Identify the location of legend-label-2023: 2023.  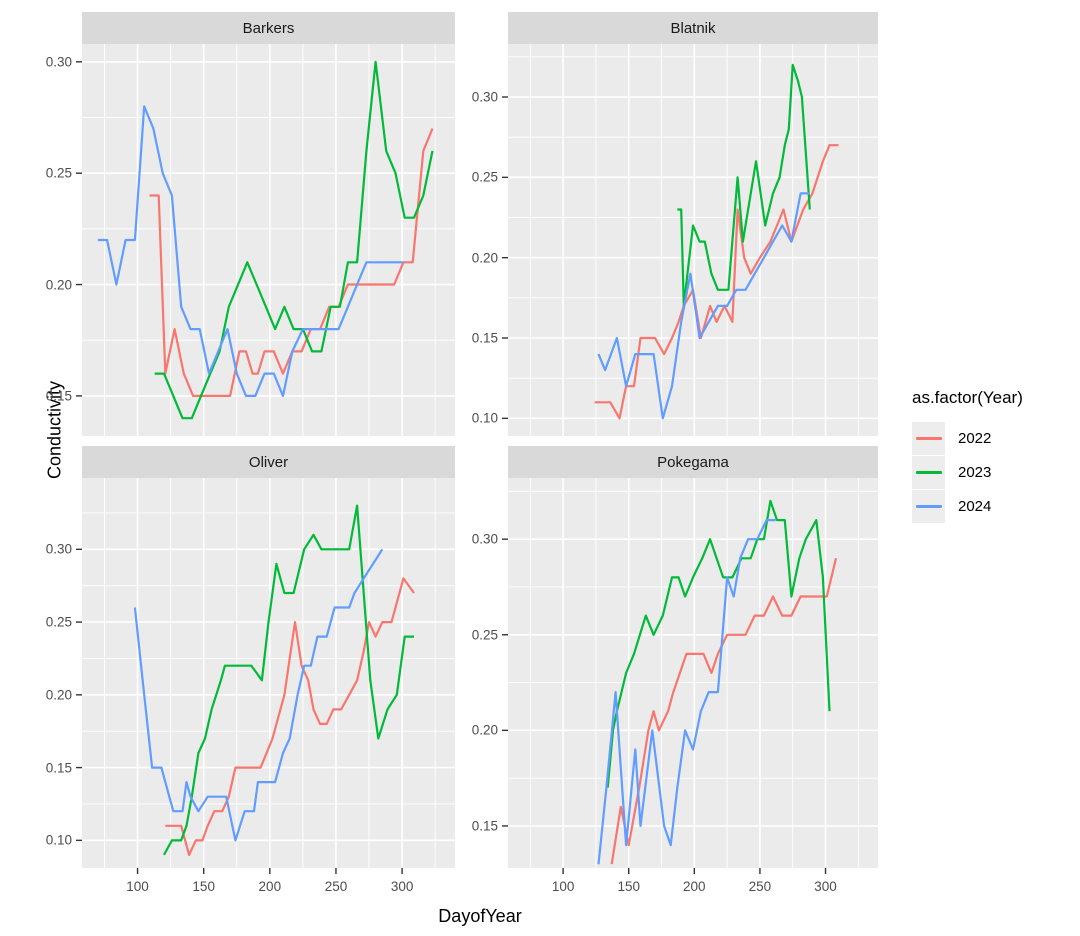
(975, 472).